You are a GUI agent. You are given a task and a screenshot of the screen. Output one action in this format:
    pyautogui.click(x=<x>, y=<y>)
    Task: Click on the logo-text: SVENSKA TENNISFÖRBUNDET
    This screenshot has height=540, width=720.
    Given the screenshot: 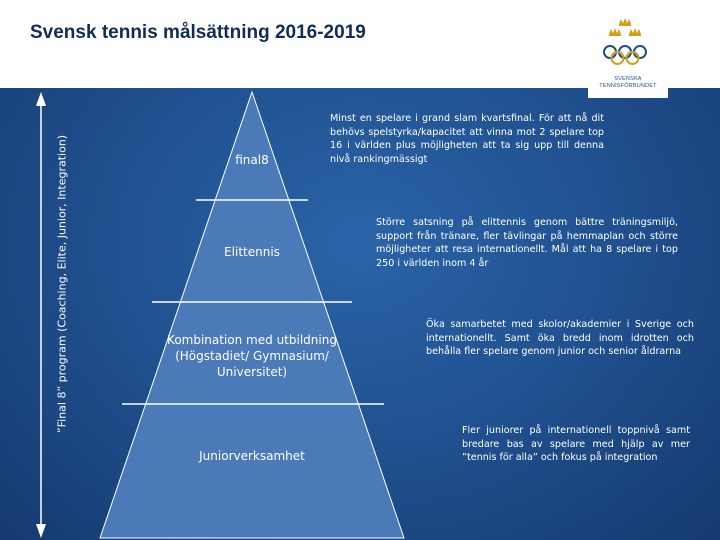 What is the action you would take?
    pyautogui.click(x=628, y=83)
    